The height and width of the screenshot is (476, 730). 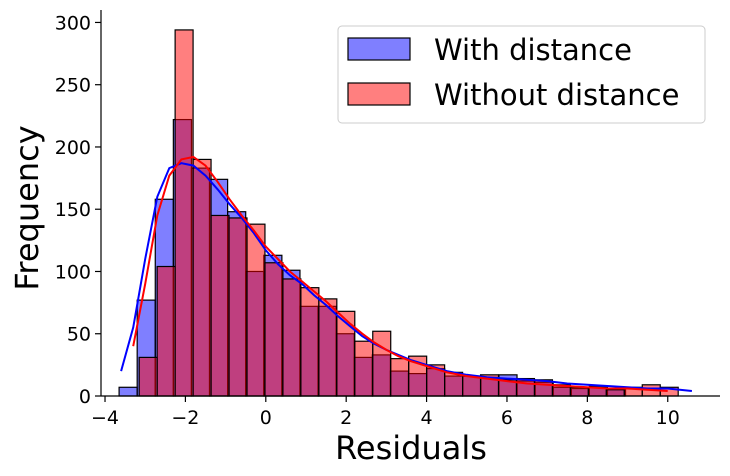 What do you see at coordinates (73, 23) in the screenshot?
I see `y-tick-label: 300` at bounding box center [73, 23].